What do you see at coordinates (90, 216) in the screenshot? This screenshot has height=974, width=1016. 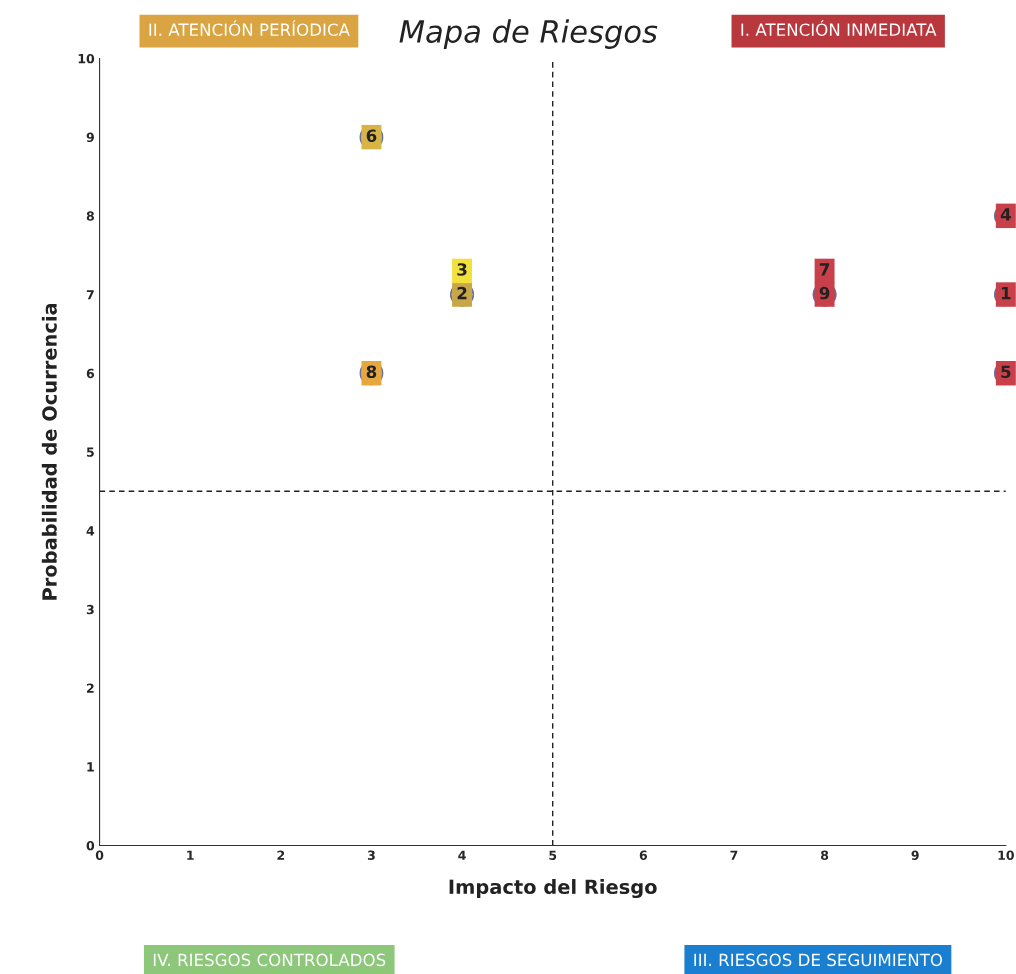 I see `y-tick-label: 8` at bounding box center [90, 216].